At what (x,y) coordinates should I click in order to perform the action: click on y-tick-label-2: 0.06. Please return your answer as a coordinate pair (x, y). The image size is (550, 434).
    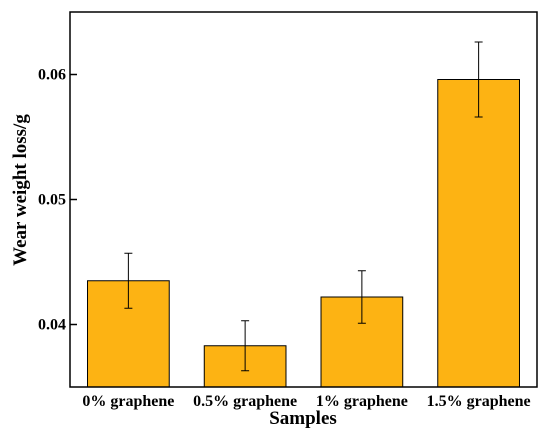
    Looking at the image, I should click on (52, 75).